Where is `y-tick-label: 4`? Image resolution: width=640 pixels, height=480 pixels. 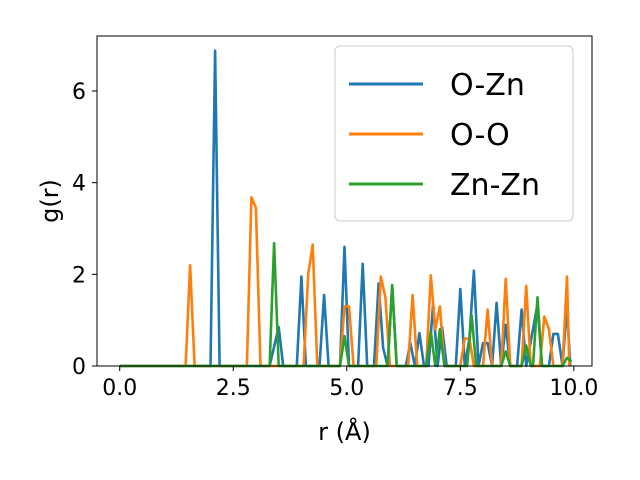 y-tick-label: 4 is located at coordinates (79, 184).